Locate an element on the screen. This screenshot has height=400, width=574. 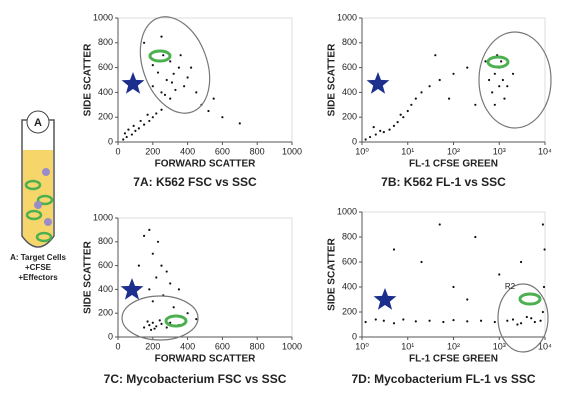
panel-caption: 7D: Mycobacterium FL-1 vs SSC is located at coordinates (443, 379).